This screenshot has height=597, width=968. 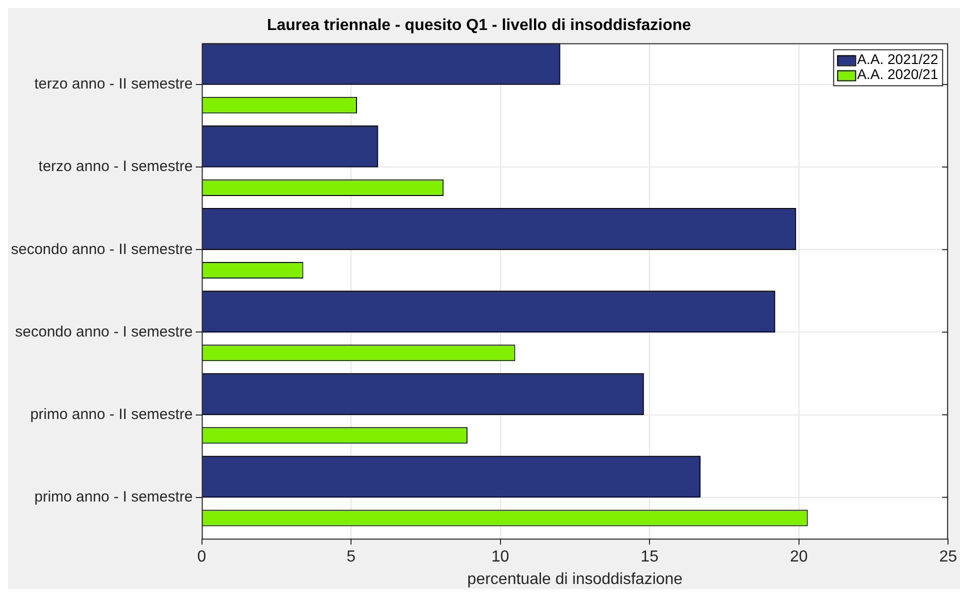 What do you see at coordinates (479, 25) in the screenshot?
I see `chart-title: Laurea triennale - quesito Q1 - livello di insoddisfazione` at bounding box center [479, 25].